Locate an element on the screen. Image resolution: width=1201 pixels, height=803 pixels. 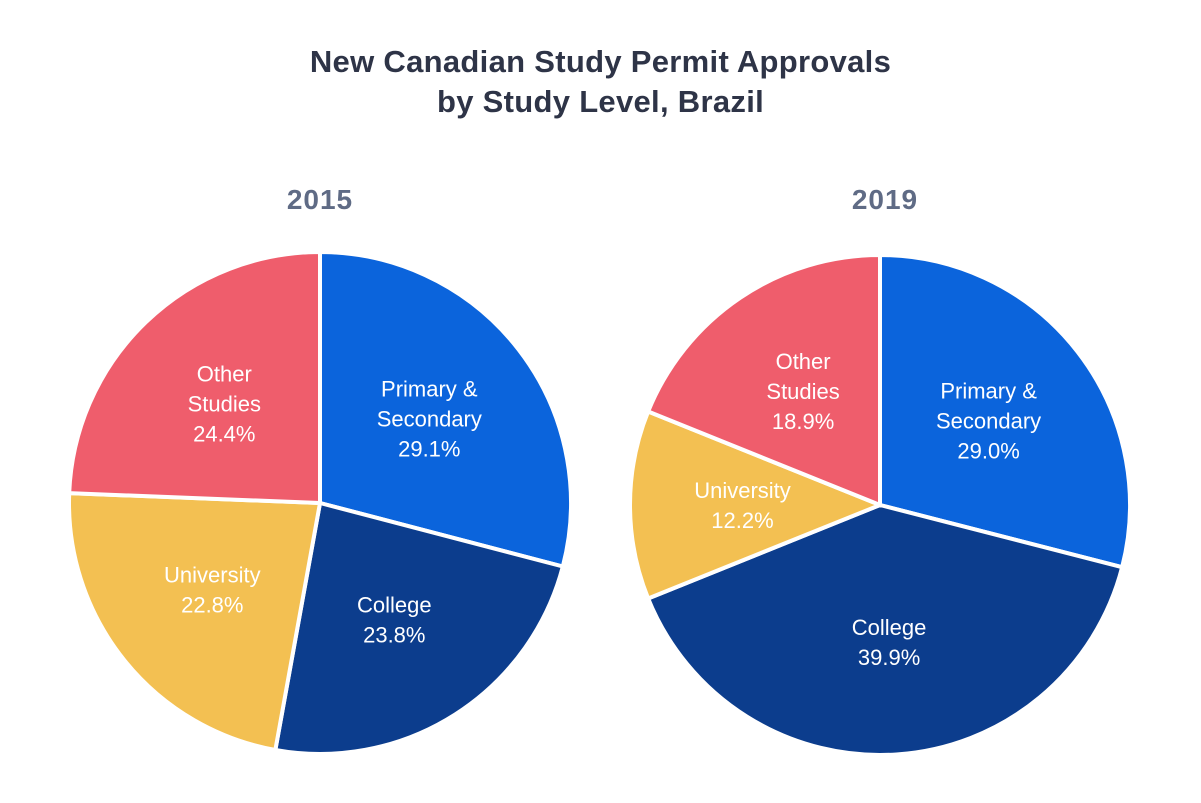
pie-slice-2015-primary-secondary is located at coordinates (445, 409).